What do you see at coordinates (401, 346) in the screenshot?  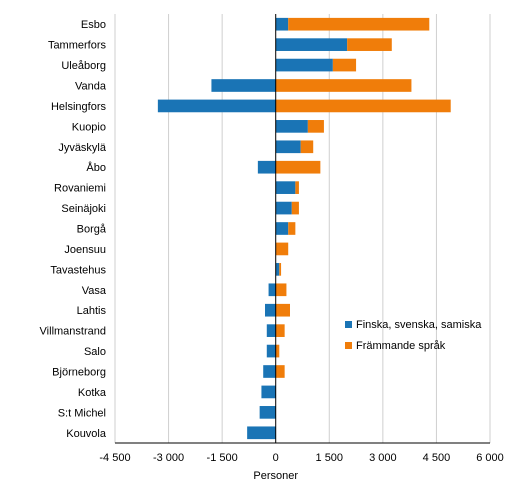 I see `legend-label-1: Främmande språk` at bounding box center [401, 346].